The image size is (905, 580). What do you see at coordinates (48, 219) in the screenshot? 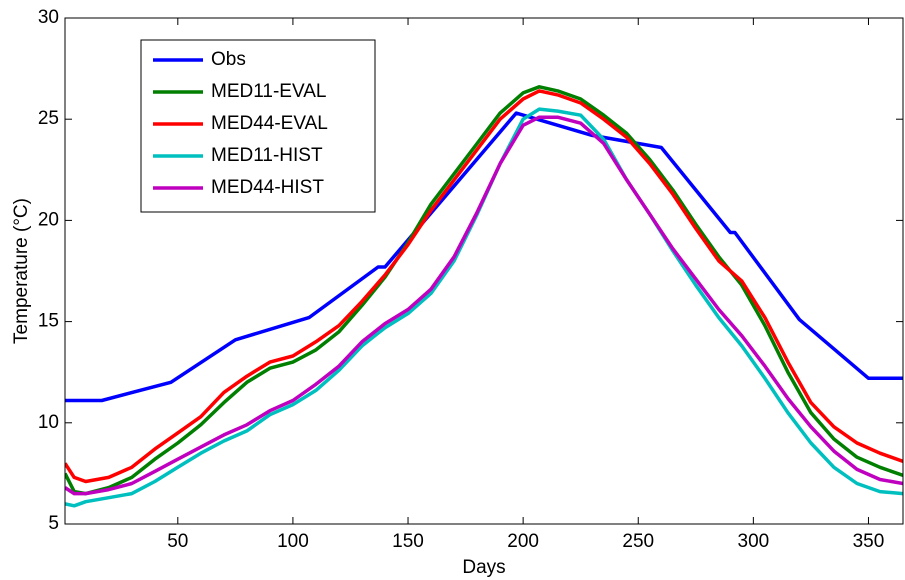
I see `y-tick-label: 20` at bounding box center [48, 219].